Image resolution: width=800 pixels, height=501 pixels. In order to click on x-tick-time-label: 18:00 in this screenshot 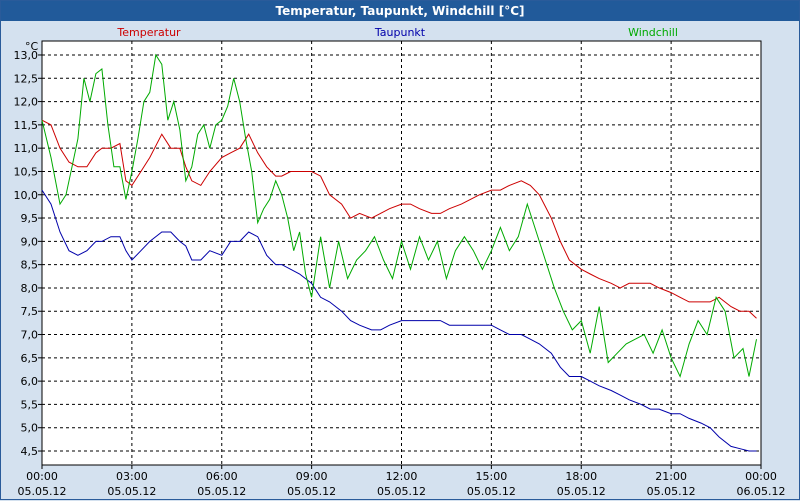, I will do `click(581, 476)`.